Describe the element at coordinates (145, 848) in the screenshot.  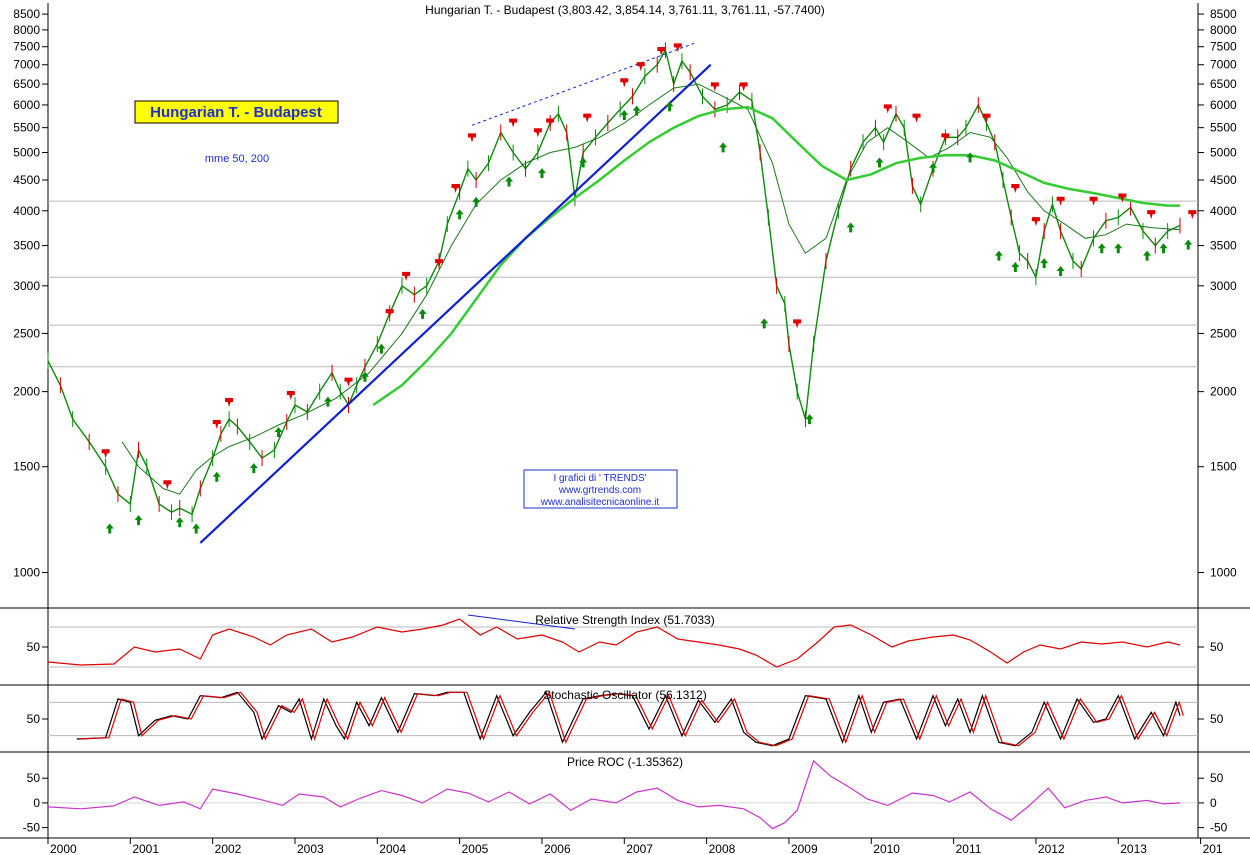
I see `x-tick-label: 2001` at that location.